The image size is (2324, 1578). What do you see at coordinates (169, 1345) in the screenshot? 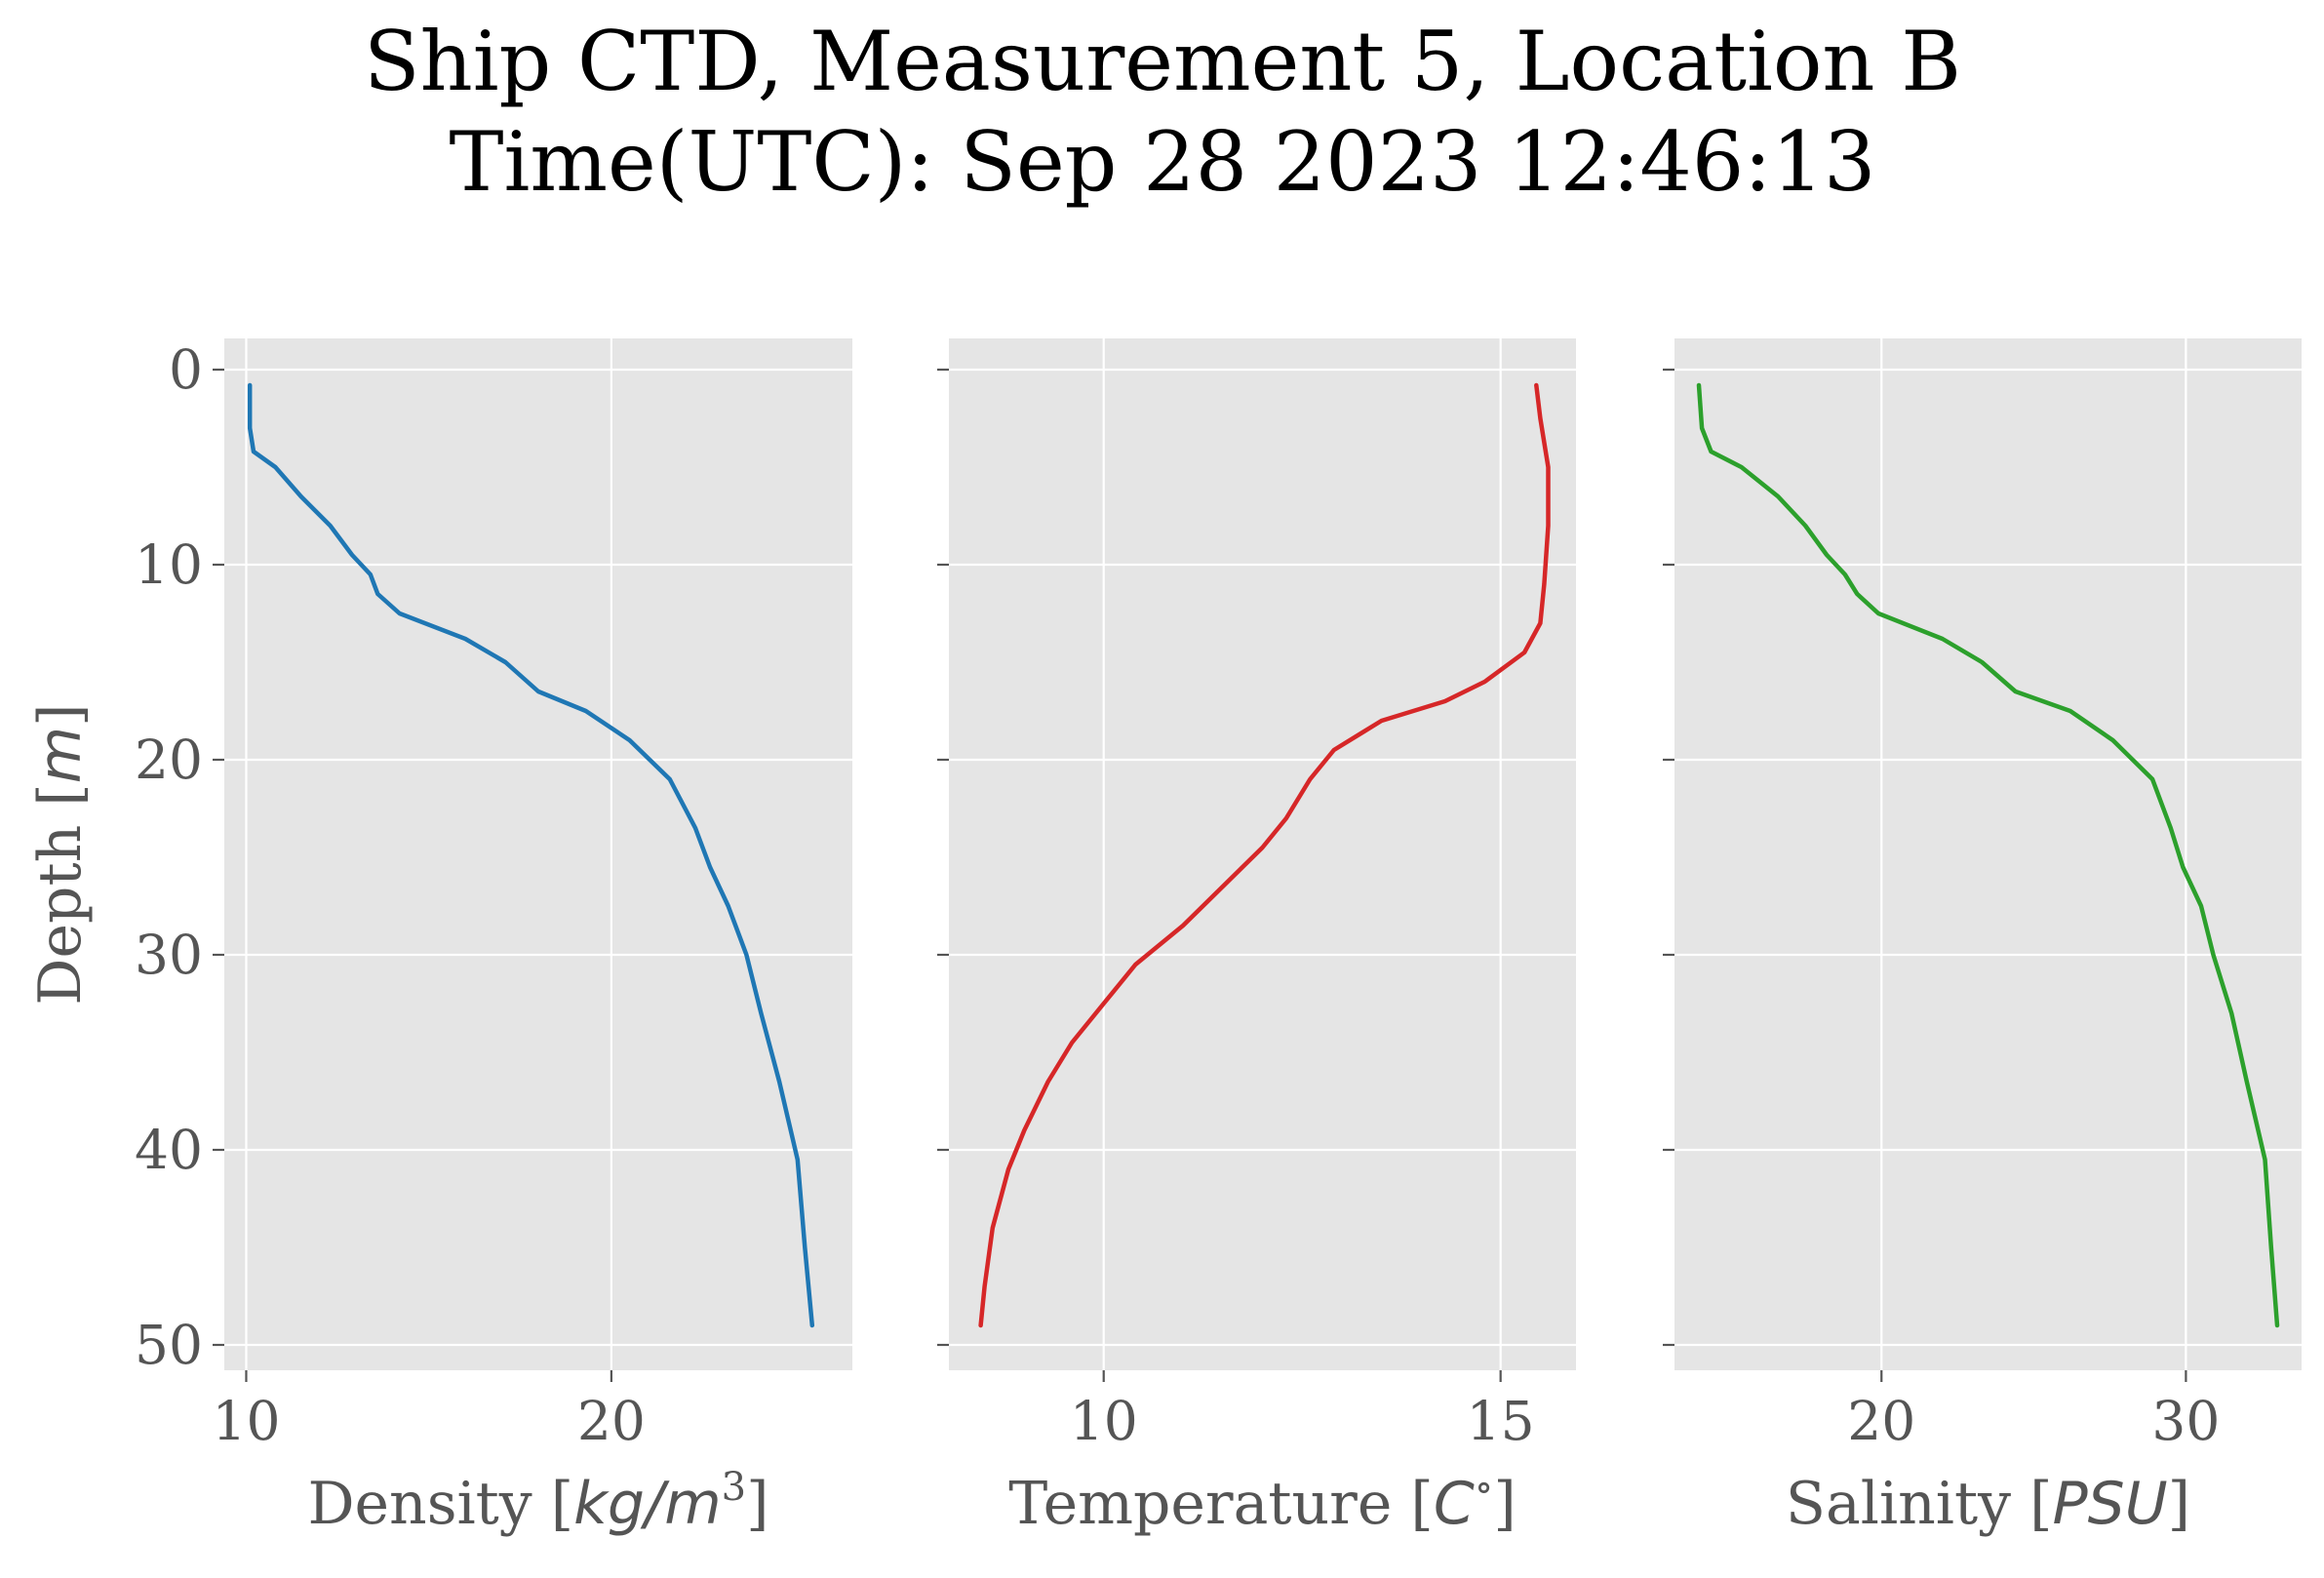
I see `y-tick-label-50: 50` at bounding box center [169, 1345].